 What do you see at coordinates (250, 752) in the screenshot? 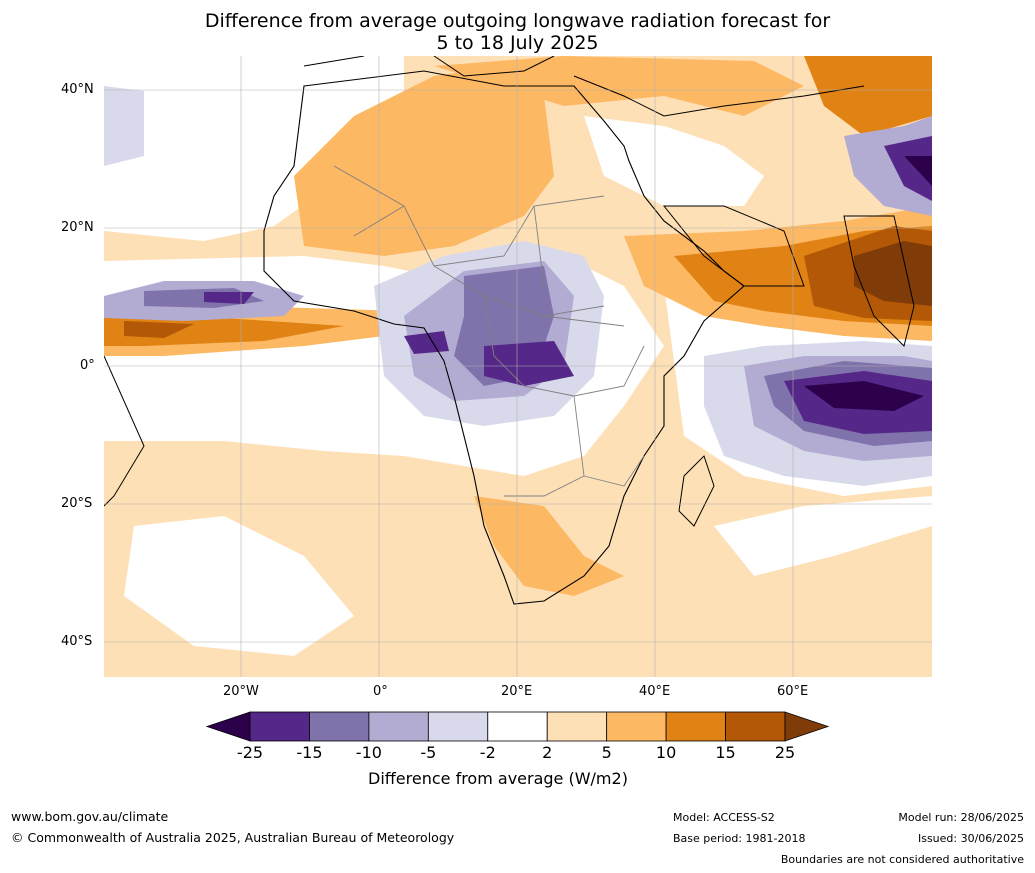
I see `colorbar-tick-label: -25` at bounding box center [250, 752].